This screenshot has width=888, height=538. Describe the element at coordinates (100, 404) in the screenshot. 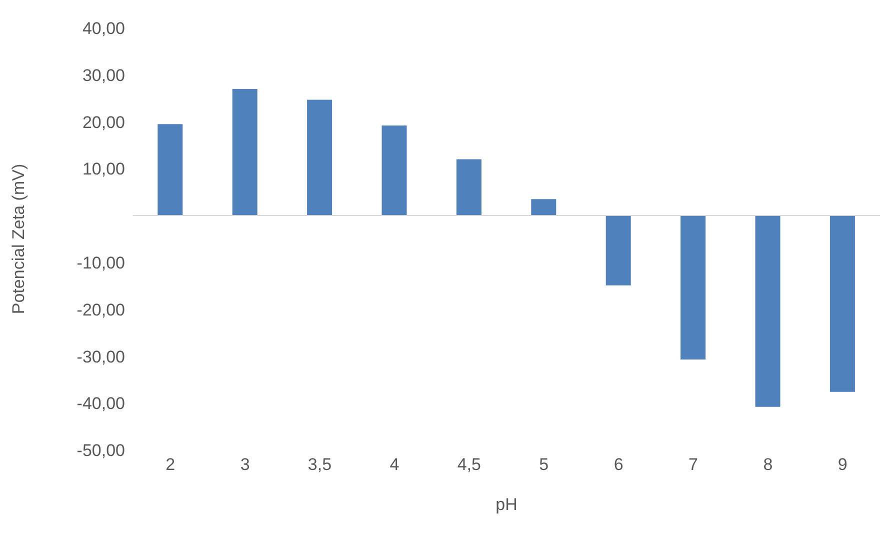

I see `y-tick-label: -40,00` at that location.